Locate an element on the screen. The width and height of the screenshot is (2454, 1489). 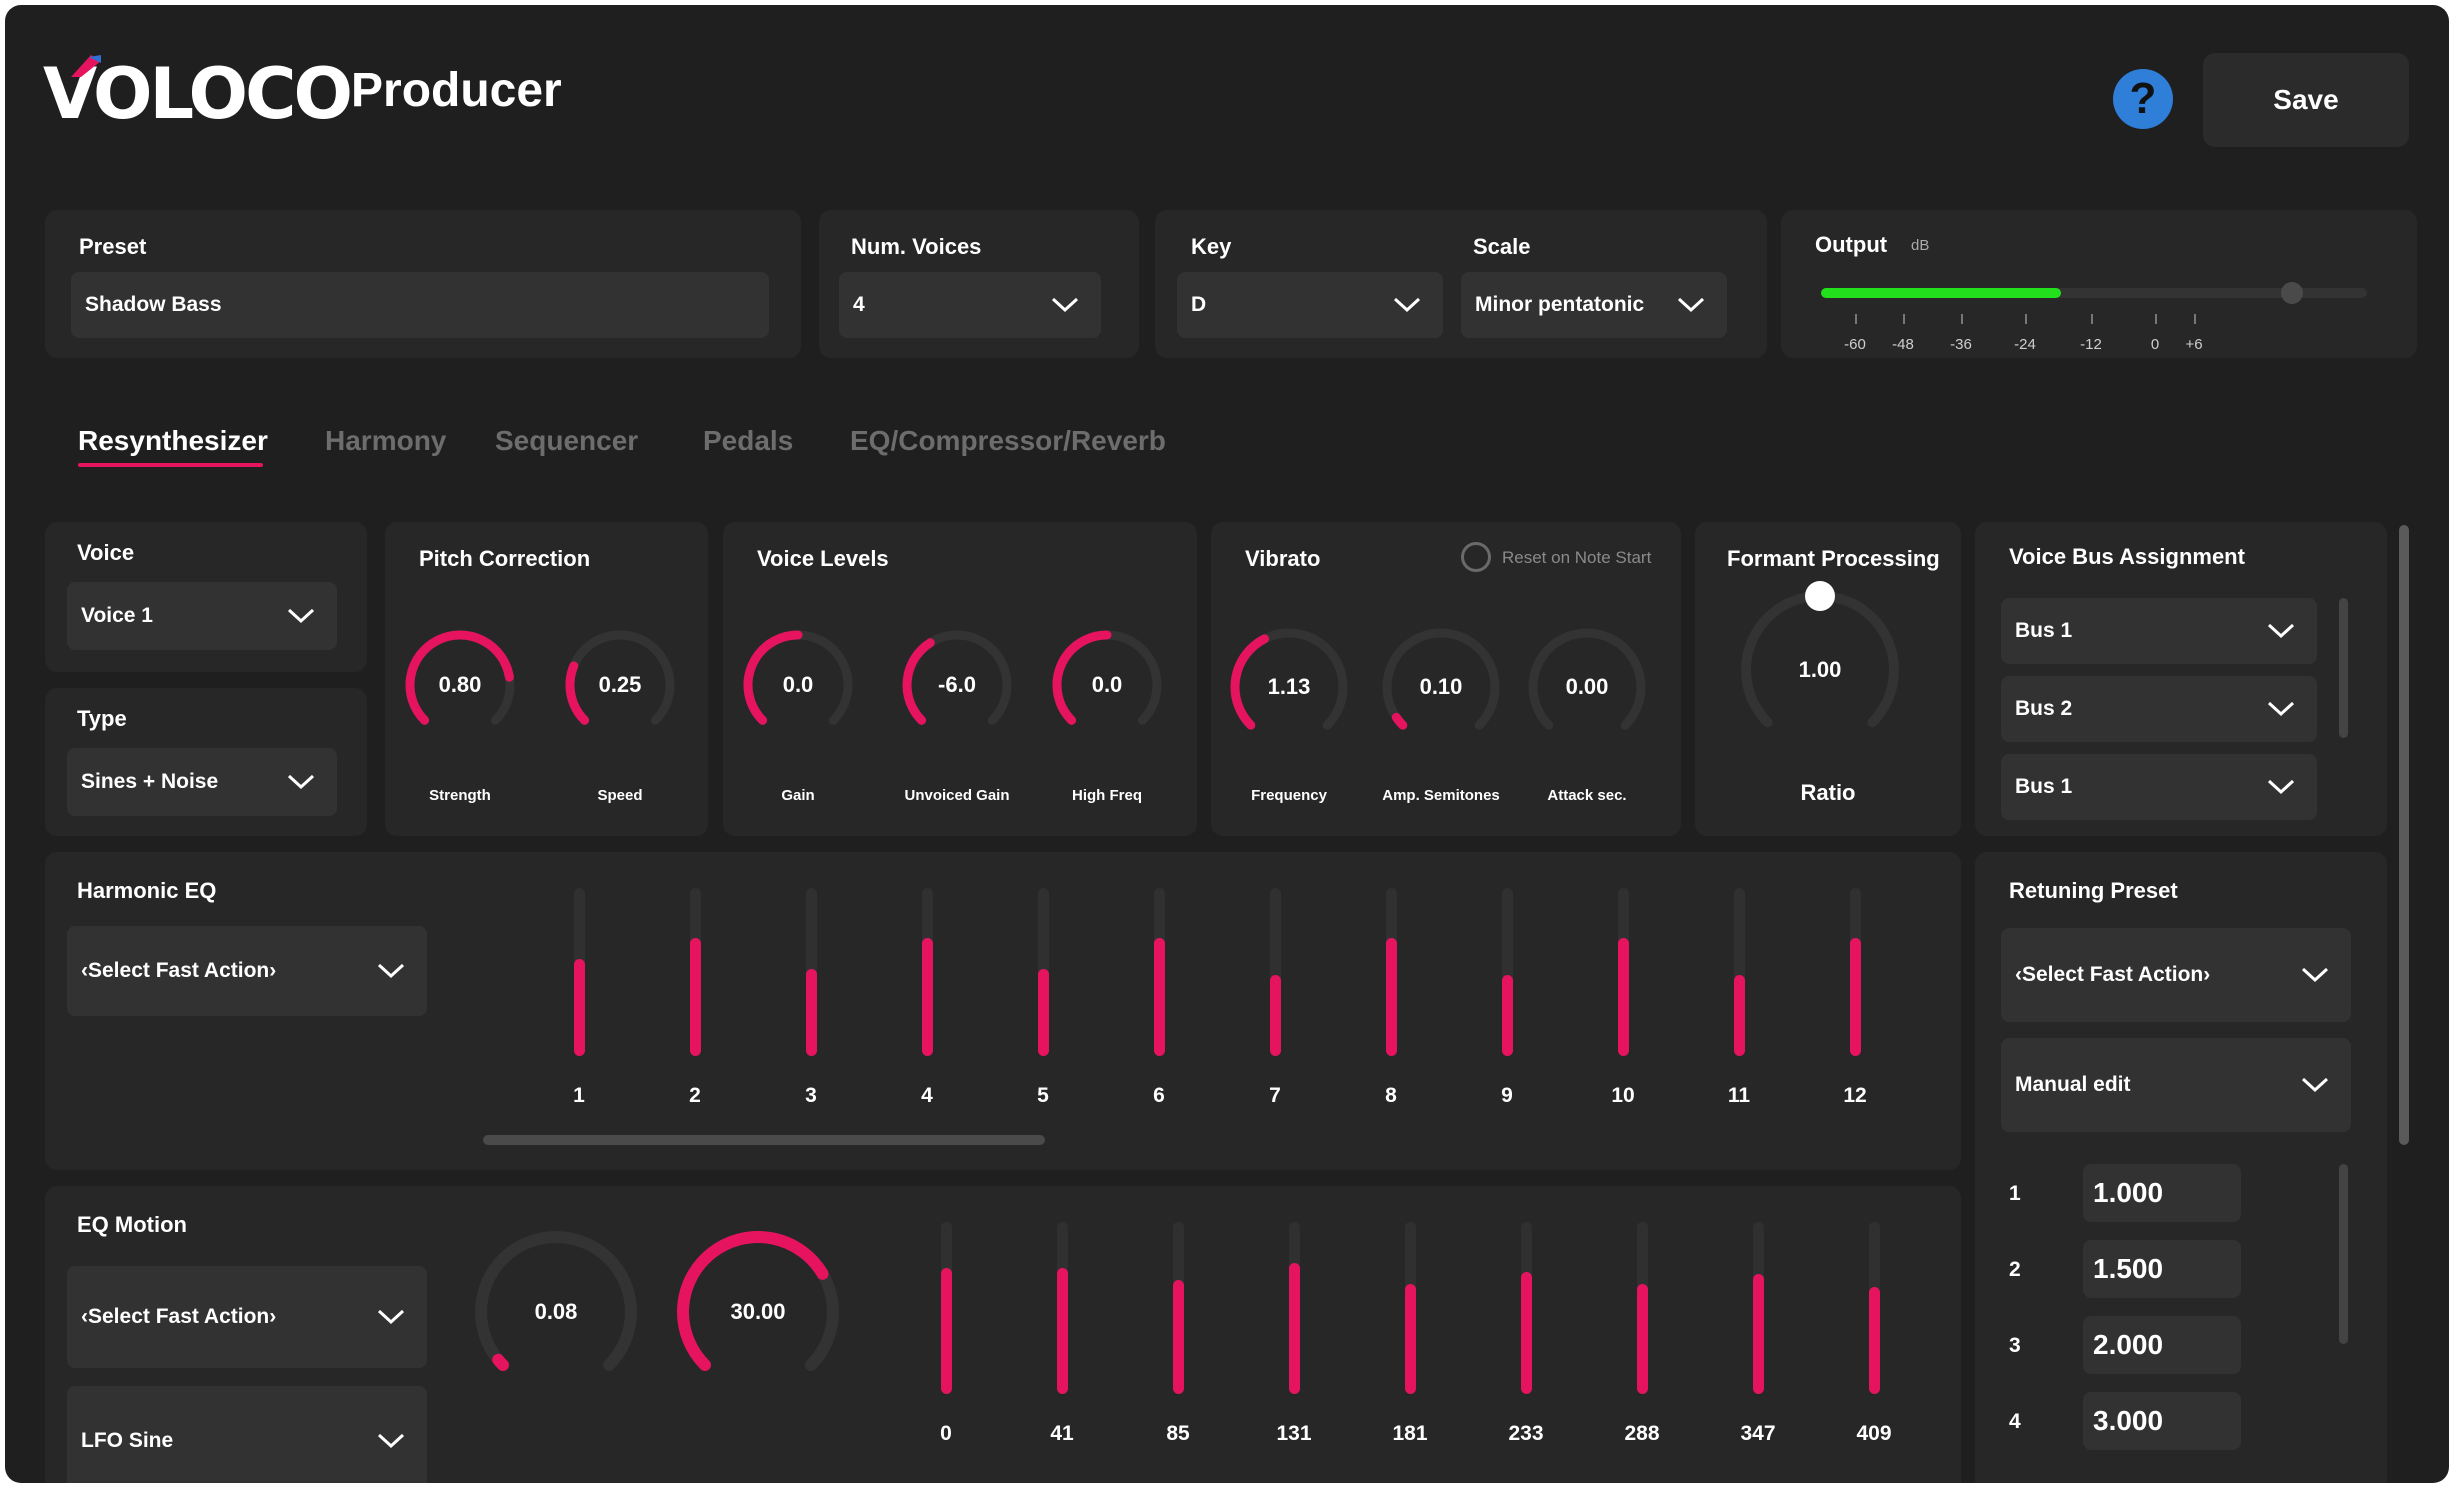
voices-dropdown: 4 is located at coordinates (970, 305).